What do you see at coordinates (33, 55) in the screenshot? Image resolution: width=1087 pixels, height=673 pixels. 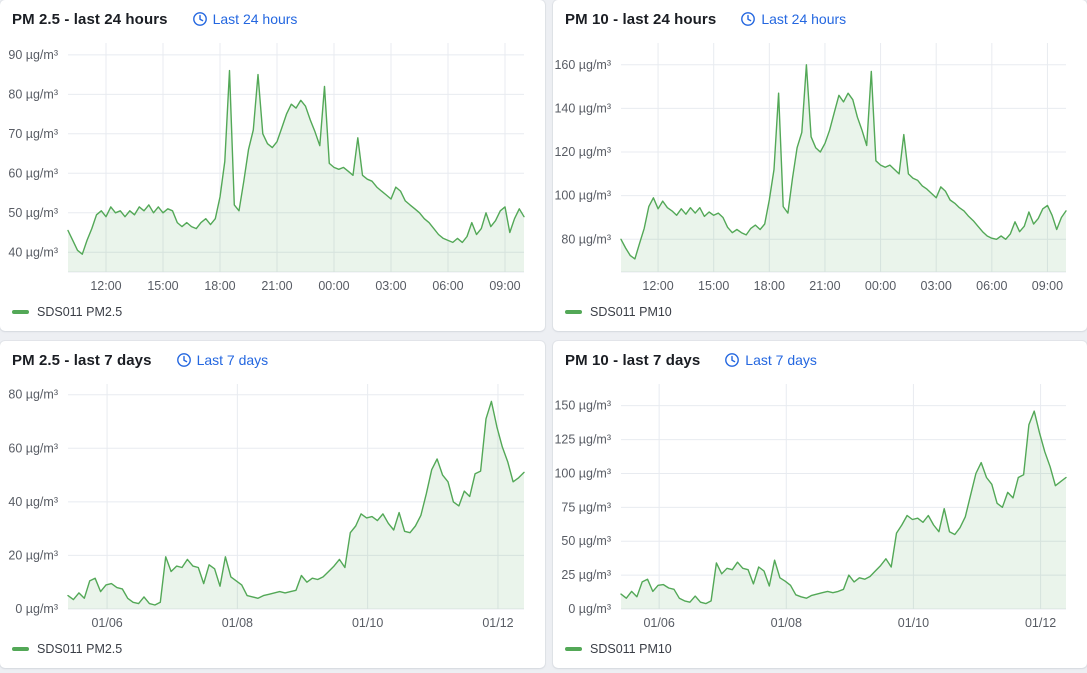 I see `y-axis-tick-label: 90 µg/m³` at bounding box center [33, 55].